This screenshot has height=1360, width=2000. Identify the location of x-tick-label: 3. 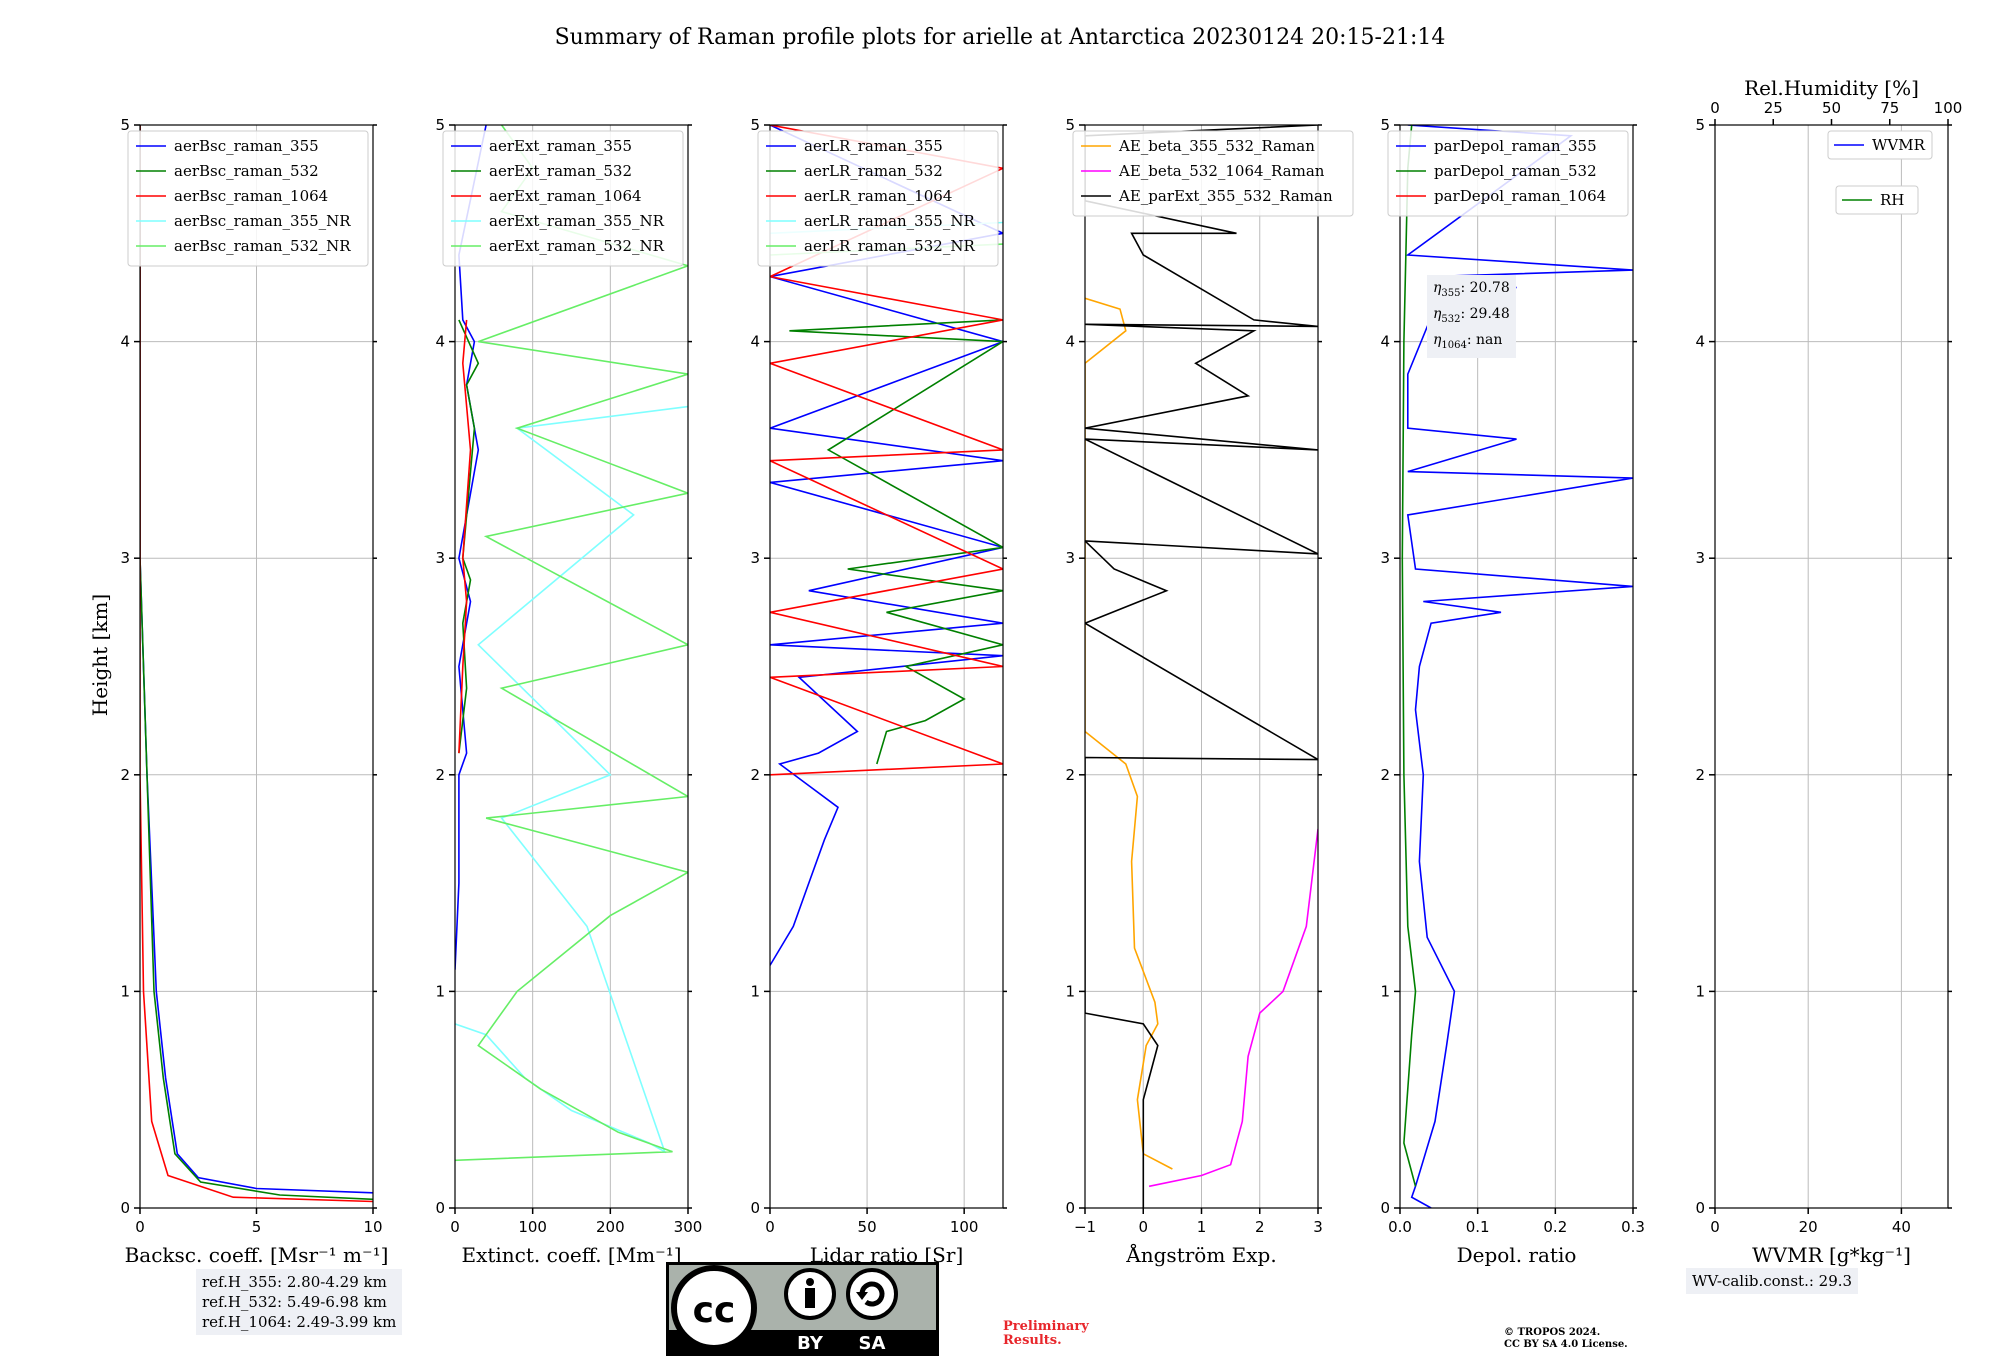
(1318, 1227).